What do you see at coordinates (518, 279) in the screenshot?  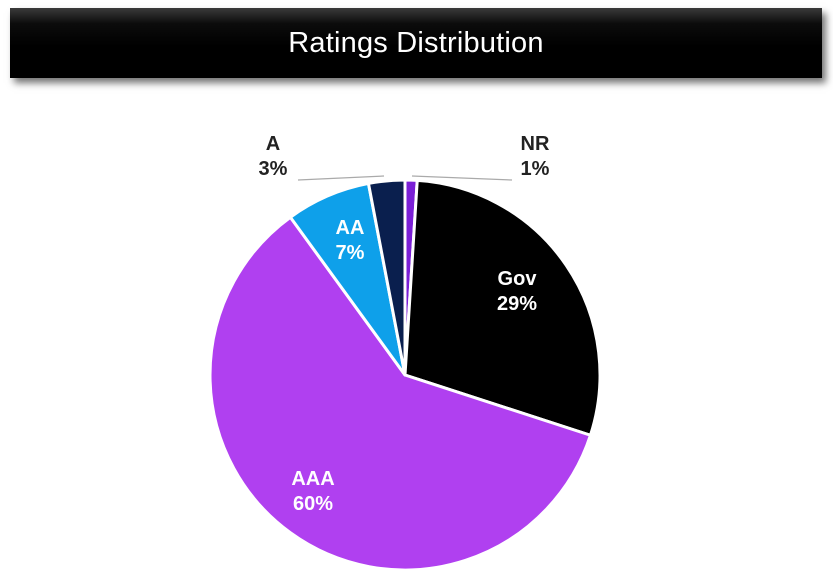 I see `slice-label-gov: Gov` at bounding box center [518, 279].